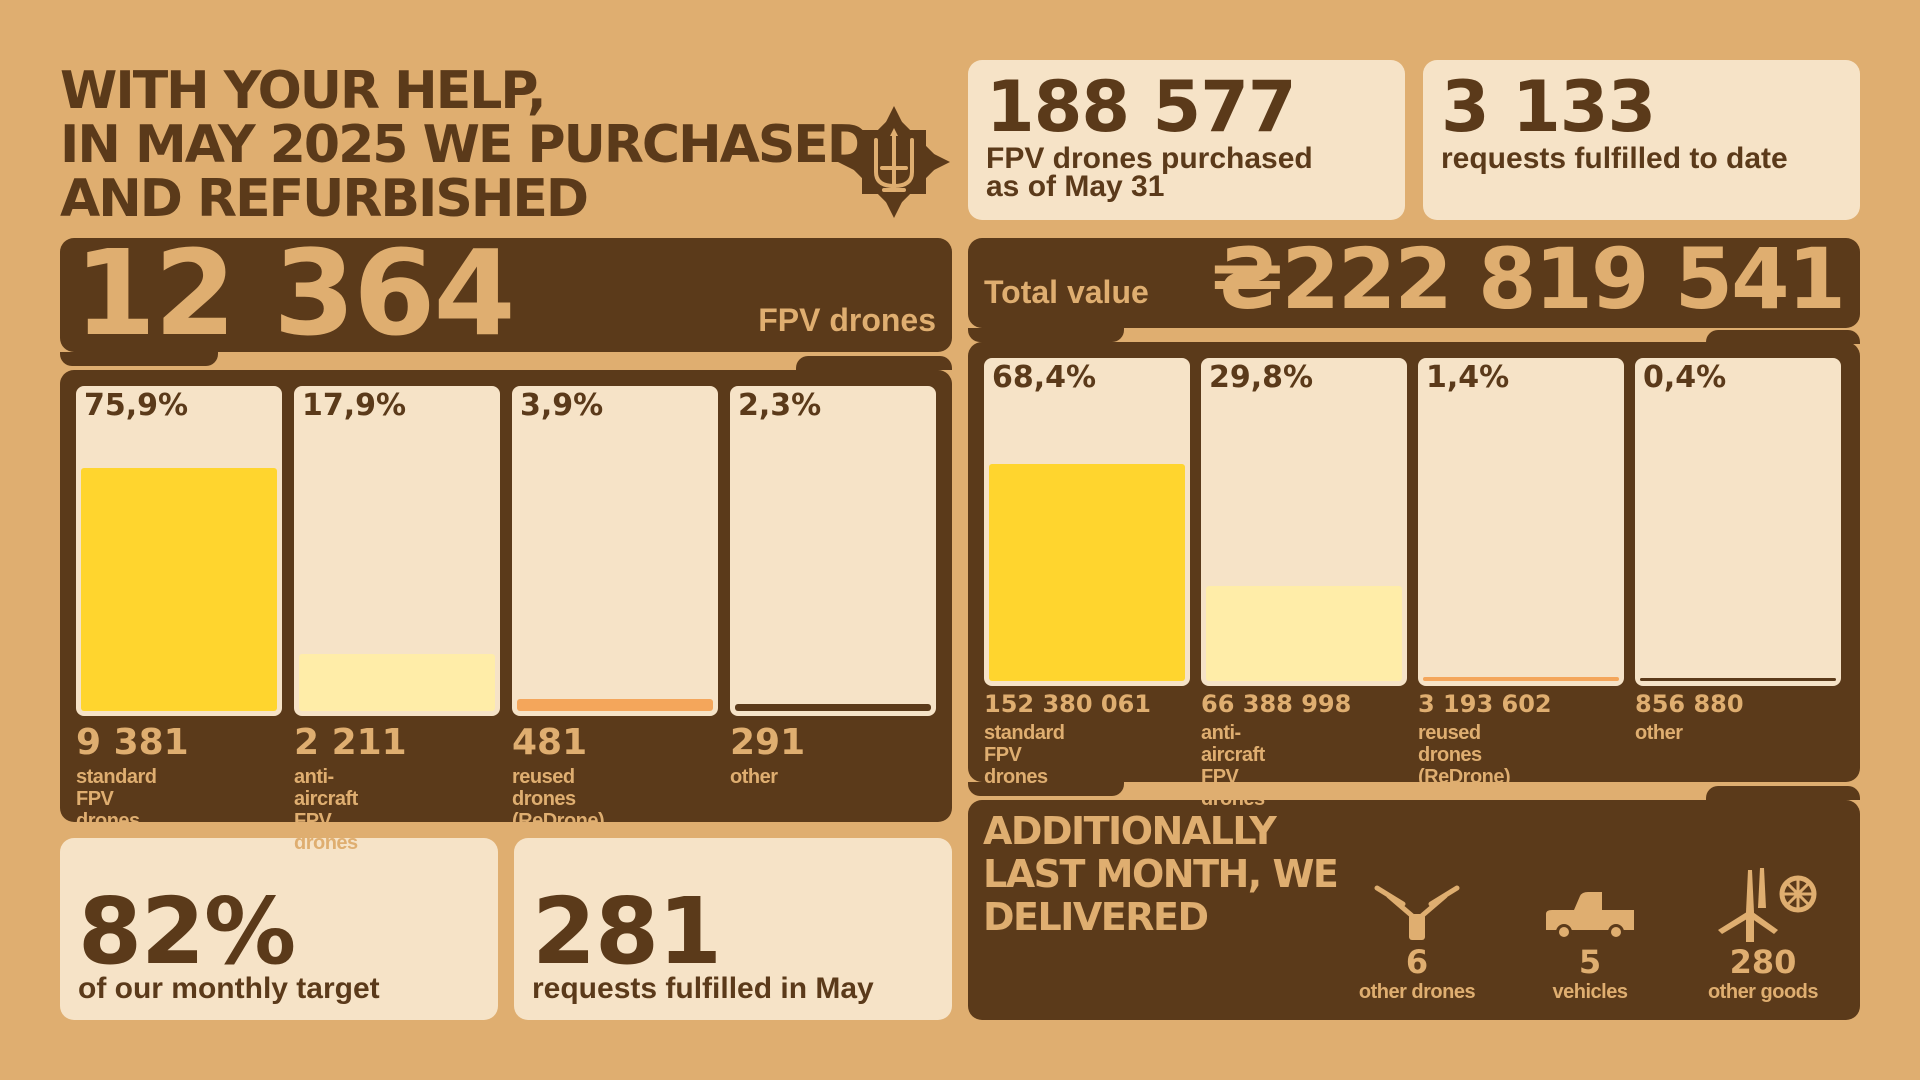 Image resolution: width=1920 pixels, height=1080 pixels. I want to click on bar-frame: 68,4%, so click(1087, 522).